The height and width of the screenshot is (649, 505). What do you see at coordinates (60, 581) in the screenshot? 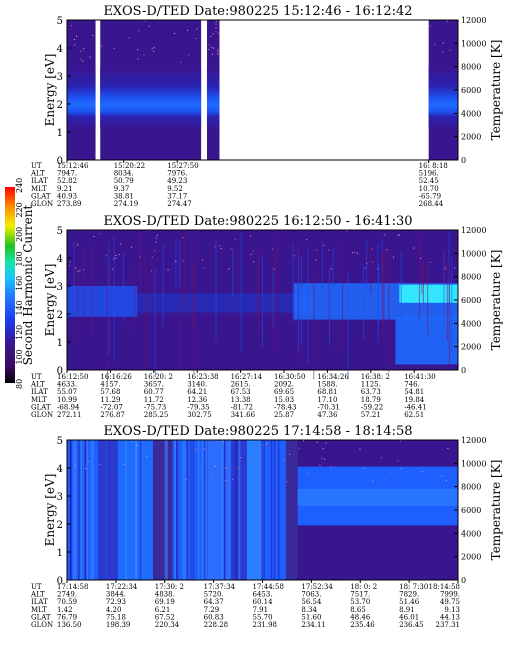
I see `y-tick-label: 0` at bounding box center [60, 581].